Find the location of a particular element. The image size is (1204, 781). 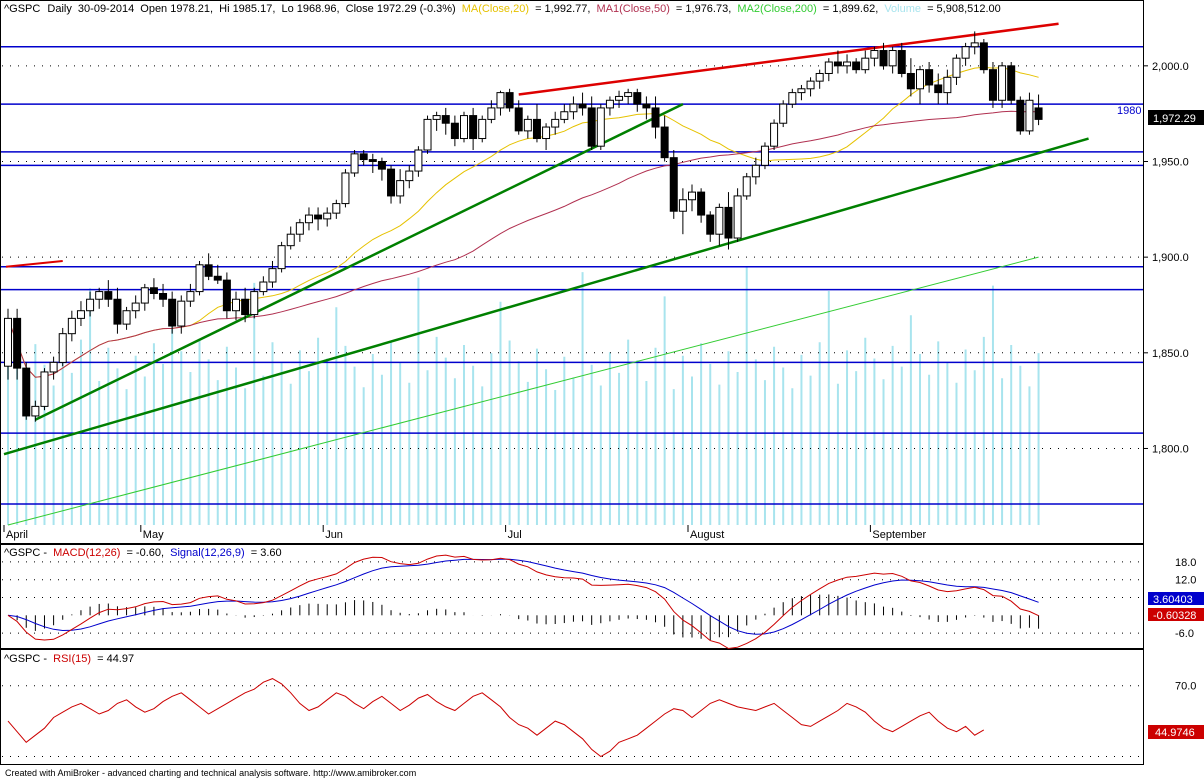

price-tick-label: 1,800.0 is located at coordinates (1170, 449).